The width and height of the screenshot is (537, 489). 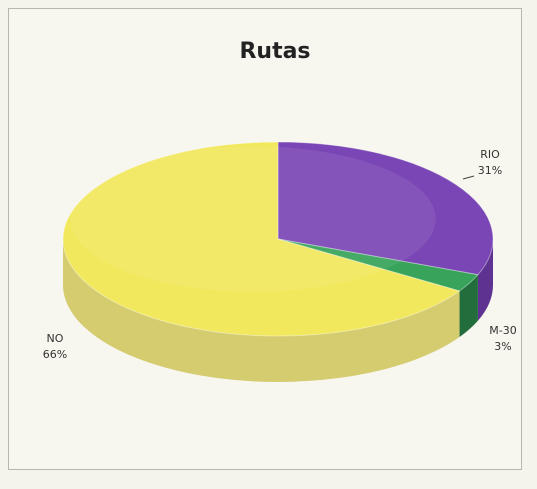 What do you see at coordinates (490, 154) in the screenshot?
I see `slice-label-rio: RIO` at bounding box center [490, 154].